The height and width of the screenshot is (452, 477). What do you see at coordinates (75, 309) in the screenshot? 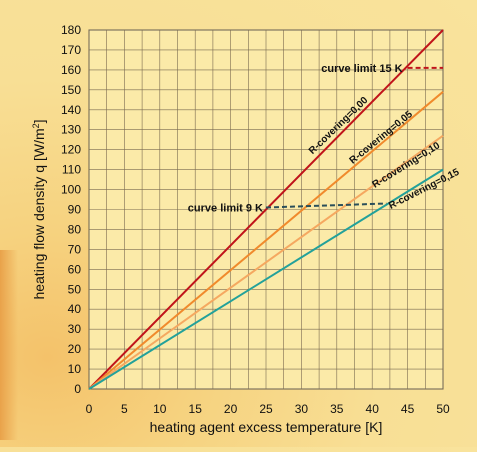
I see `y-tick-label: 40` at bounding box center [75, 309].